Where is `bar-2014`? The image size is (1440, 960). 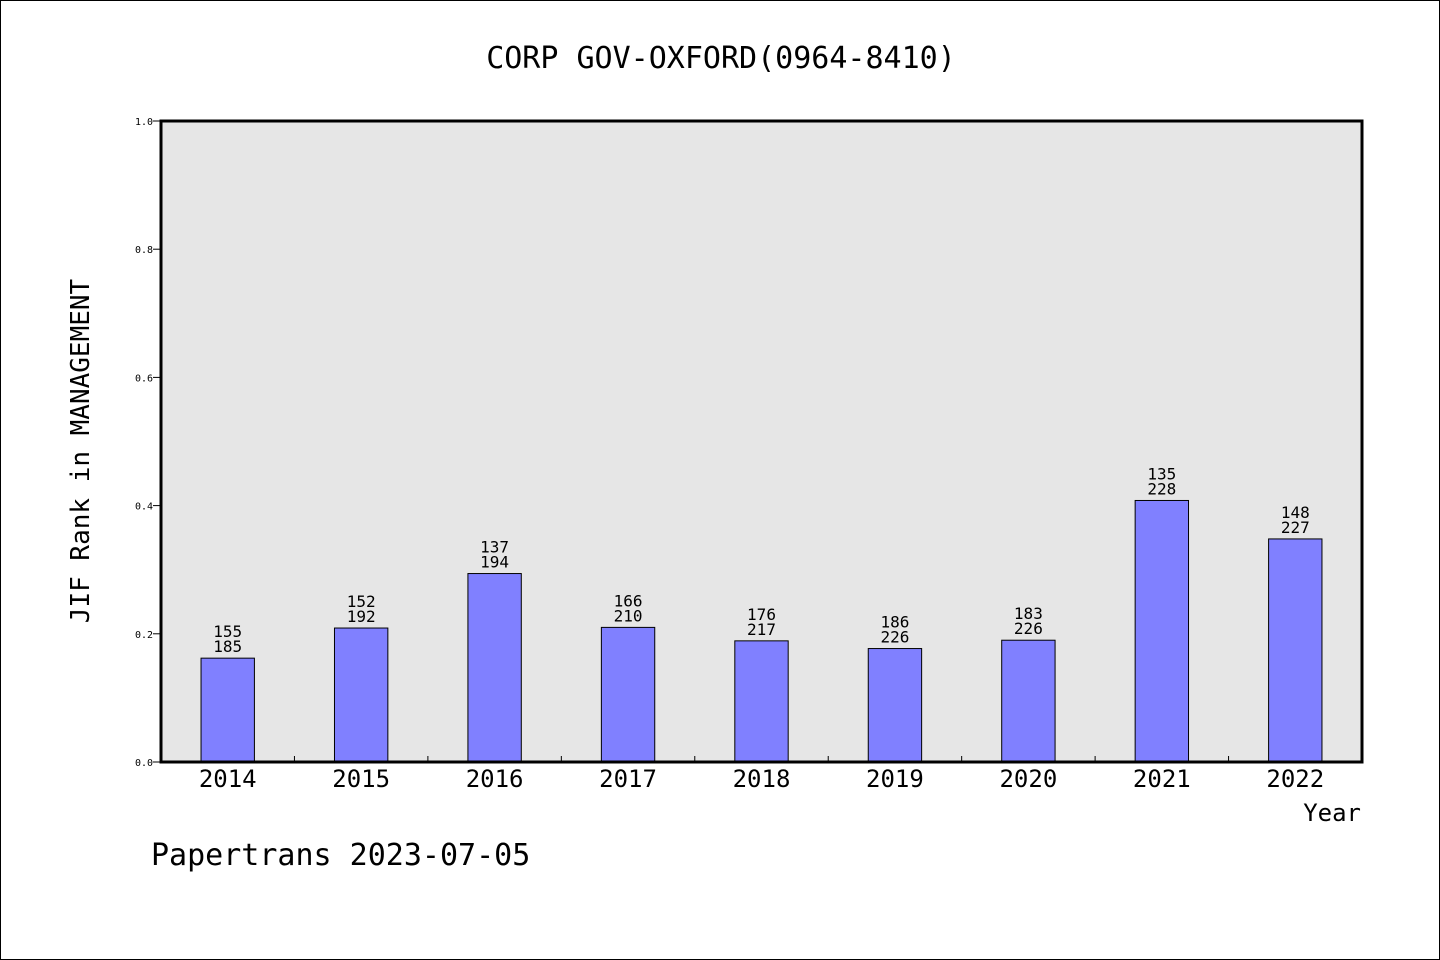
bar-2014 is located at coordinates (227, 710).